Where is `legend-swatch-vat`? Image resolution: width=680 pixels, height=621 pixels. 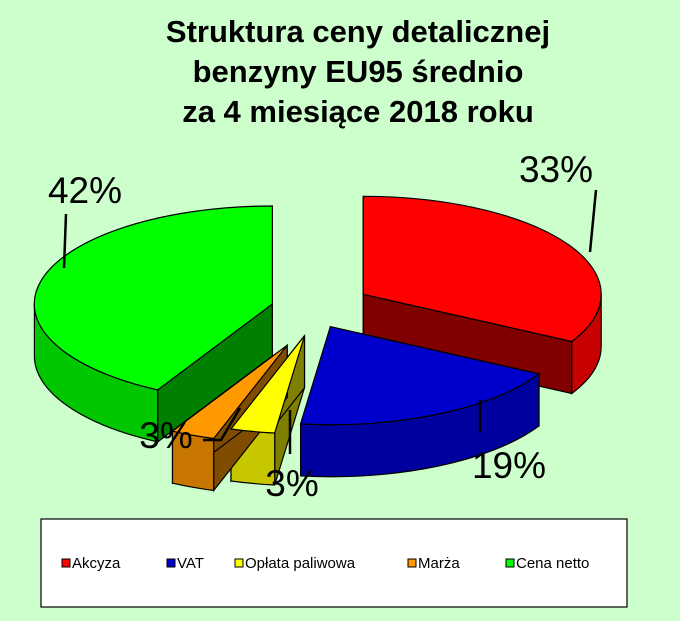
legend-swatch-vat is located at coordinates (171, 563).